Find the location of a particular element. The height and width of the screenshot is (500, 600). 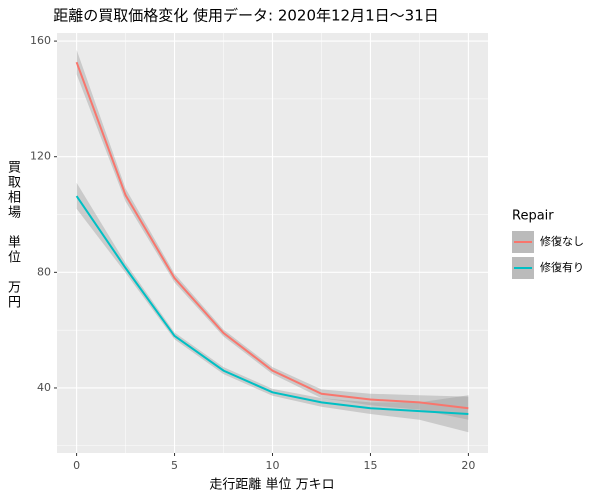

x-tick-label: 15 is located at coordinates (370, 465).